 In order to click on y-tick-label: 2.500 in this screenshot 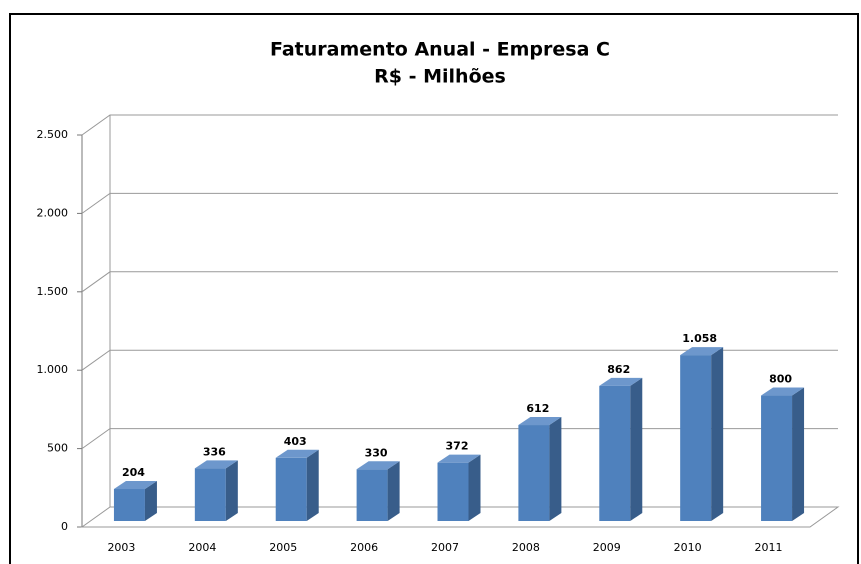, I will do `click(53, 134)`.